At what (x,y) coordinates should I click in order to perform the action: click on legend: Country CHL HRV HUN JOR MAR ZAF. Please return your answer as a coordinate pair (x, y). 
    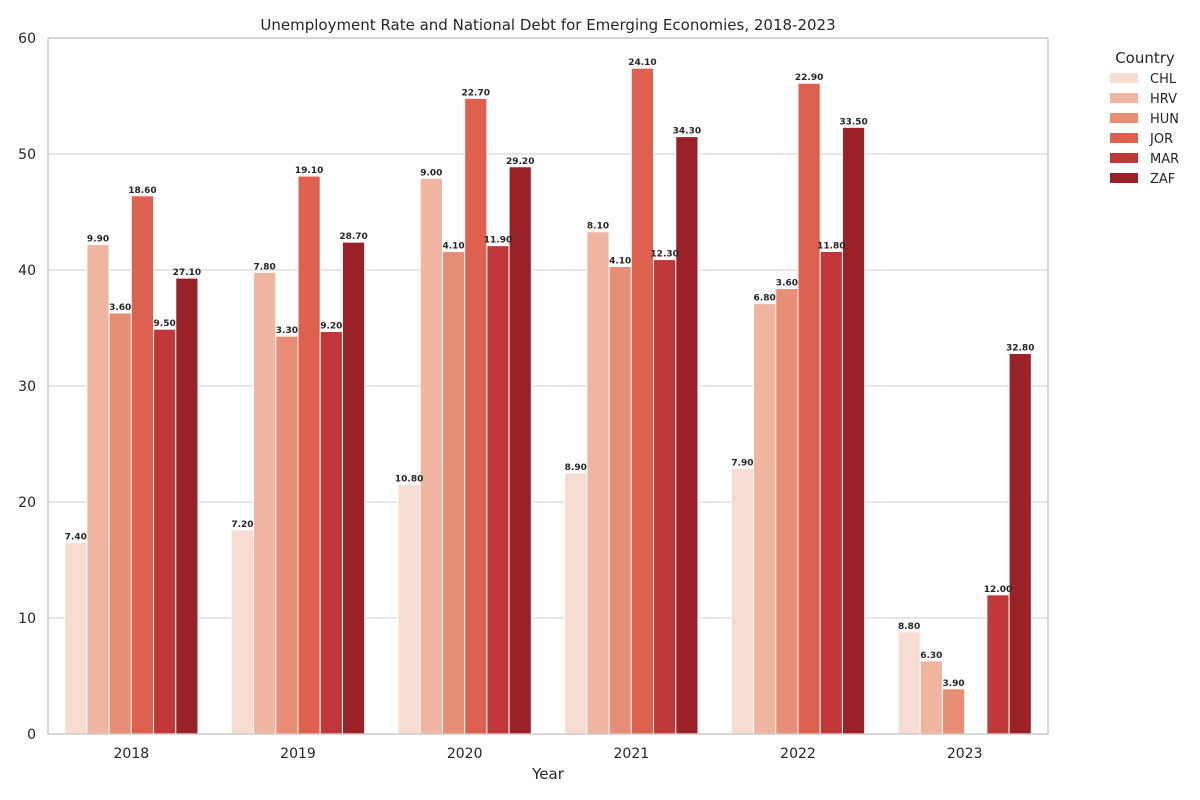
    Looking at the image, I should click on (1144, 118).